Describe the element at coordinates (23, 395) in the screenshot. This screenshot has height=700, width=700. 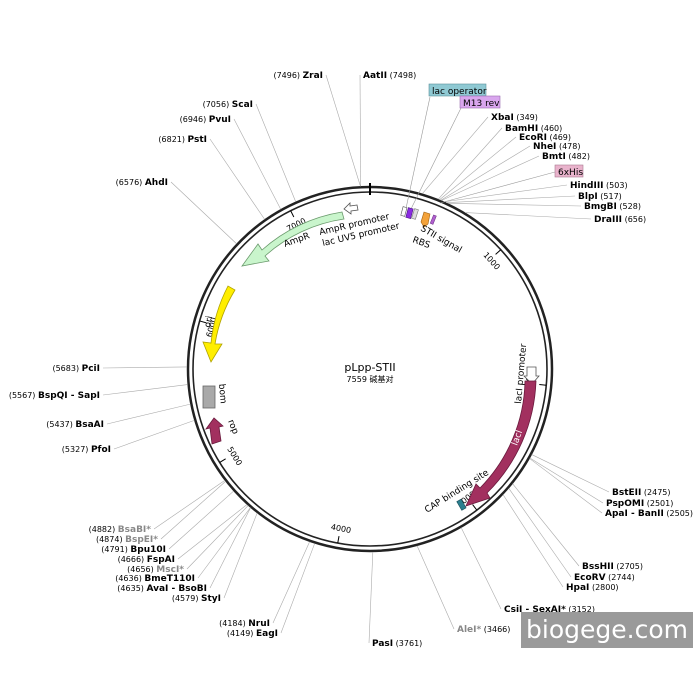
I see `enzyme-position: (5567)` at that location.